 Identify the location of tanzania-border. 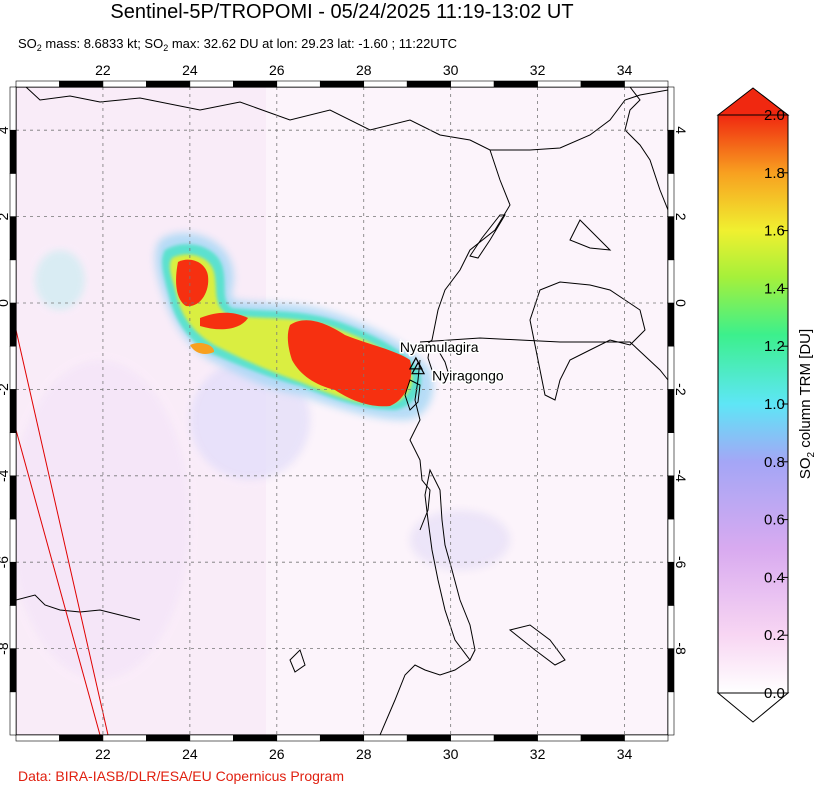
(543, 359).